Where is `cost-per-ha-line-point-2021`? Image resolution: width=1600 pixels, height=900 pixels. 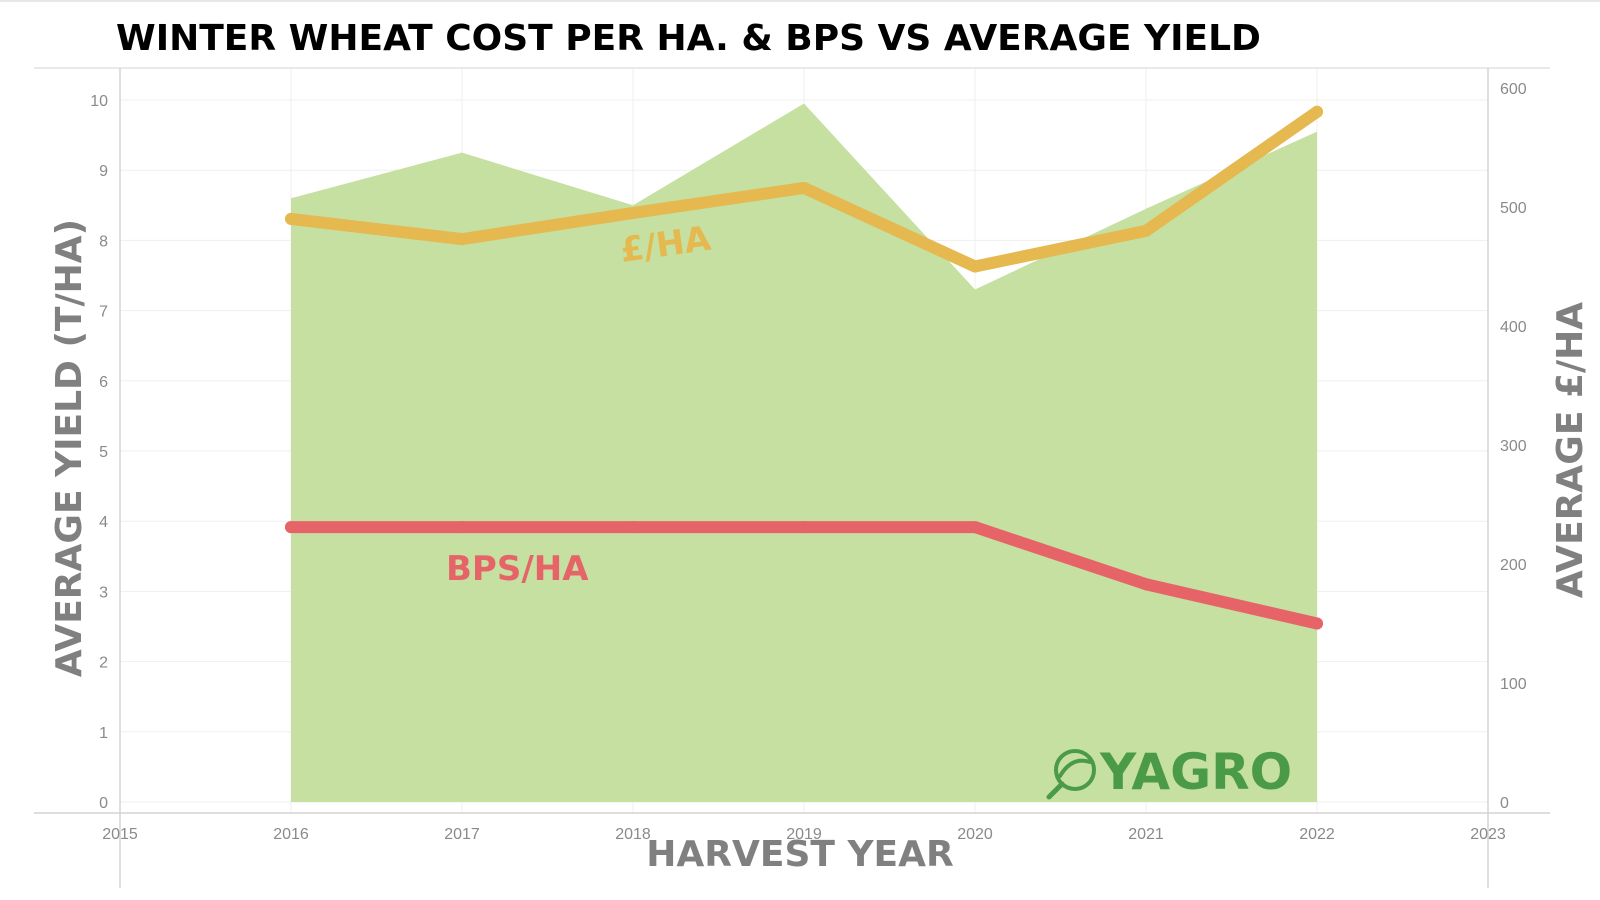 cost-per-ha-line-point-2021 is located at coordinates (1146, 230).